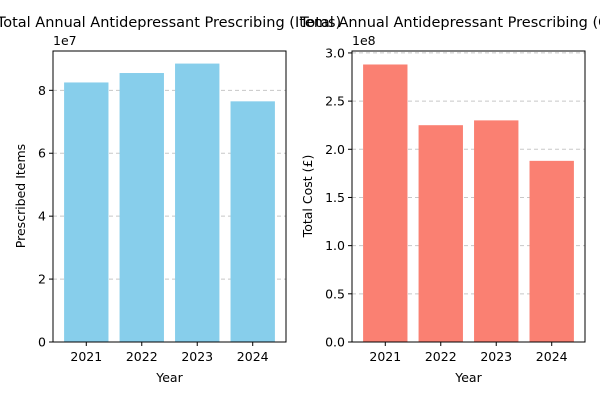 This screenshot has width=600, height=400. I want to click on y-tick-label: 3.0, so click(335, 52).